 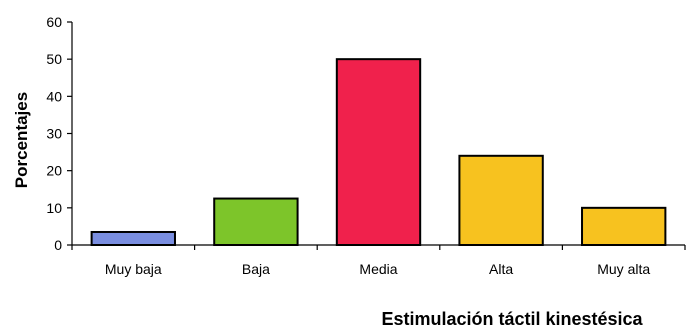 I want to click on y-tick-label: 10, so click(x=54, y=208).